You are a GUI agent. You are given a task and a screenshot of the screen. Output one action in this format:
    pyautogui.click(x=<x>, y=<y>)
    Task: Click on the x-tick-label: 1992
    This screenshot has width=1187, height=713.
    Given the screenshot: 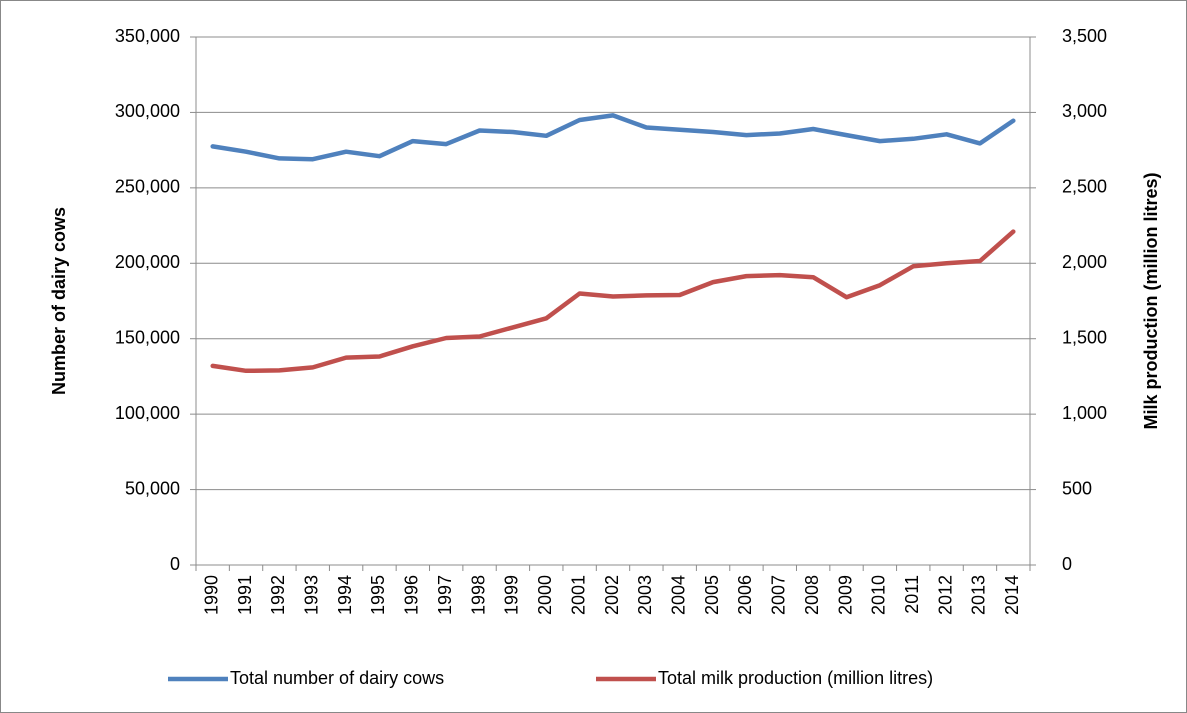 What is the action you would take?
    pyautogui.click(x=278, y=595)
    